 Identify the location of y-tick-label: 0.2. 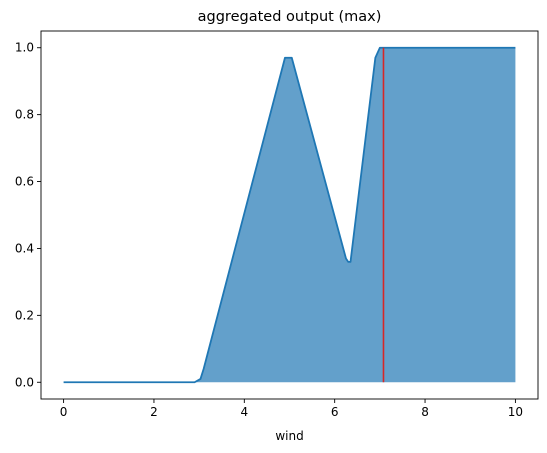
(24, 315).